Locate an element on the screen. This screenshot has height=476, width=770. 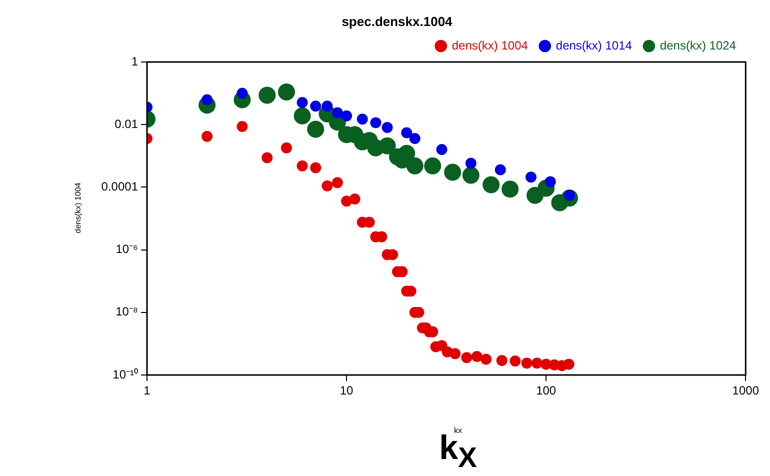
text: kx is located at coordinates (458, 430).